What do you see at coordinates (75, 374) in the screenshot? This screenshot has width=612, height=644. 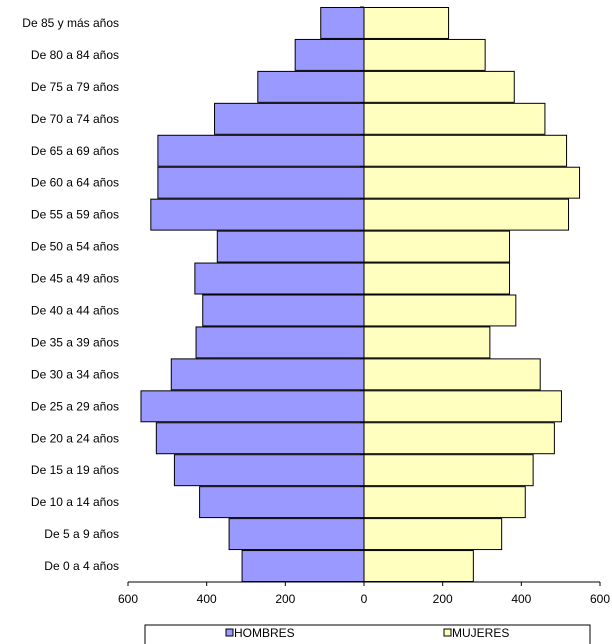 I see `category-label: De 30 a 34 años` at bounding box center [75, 374].